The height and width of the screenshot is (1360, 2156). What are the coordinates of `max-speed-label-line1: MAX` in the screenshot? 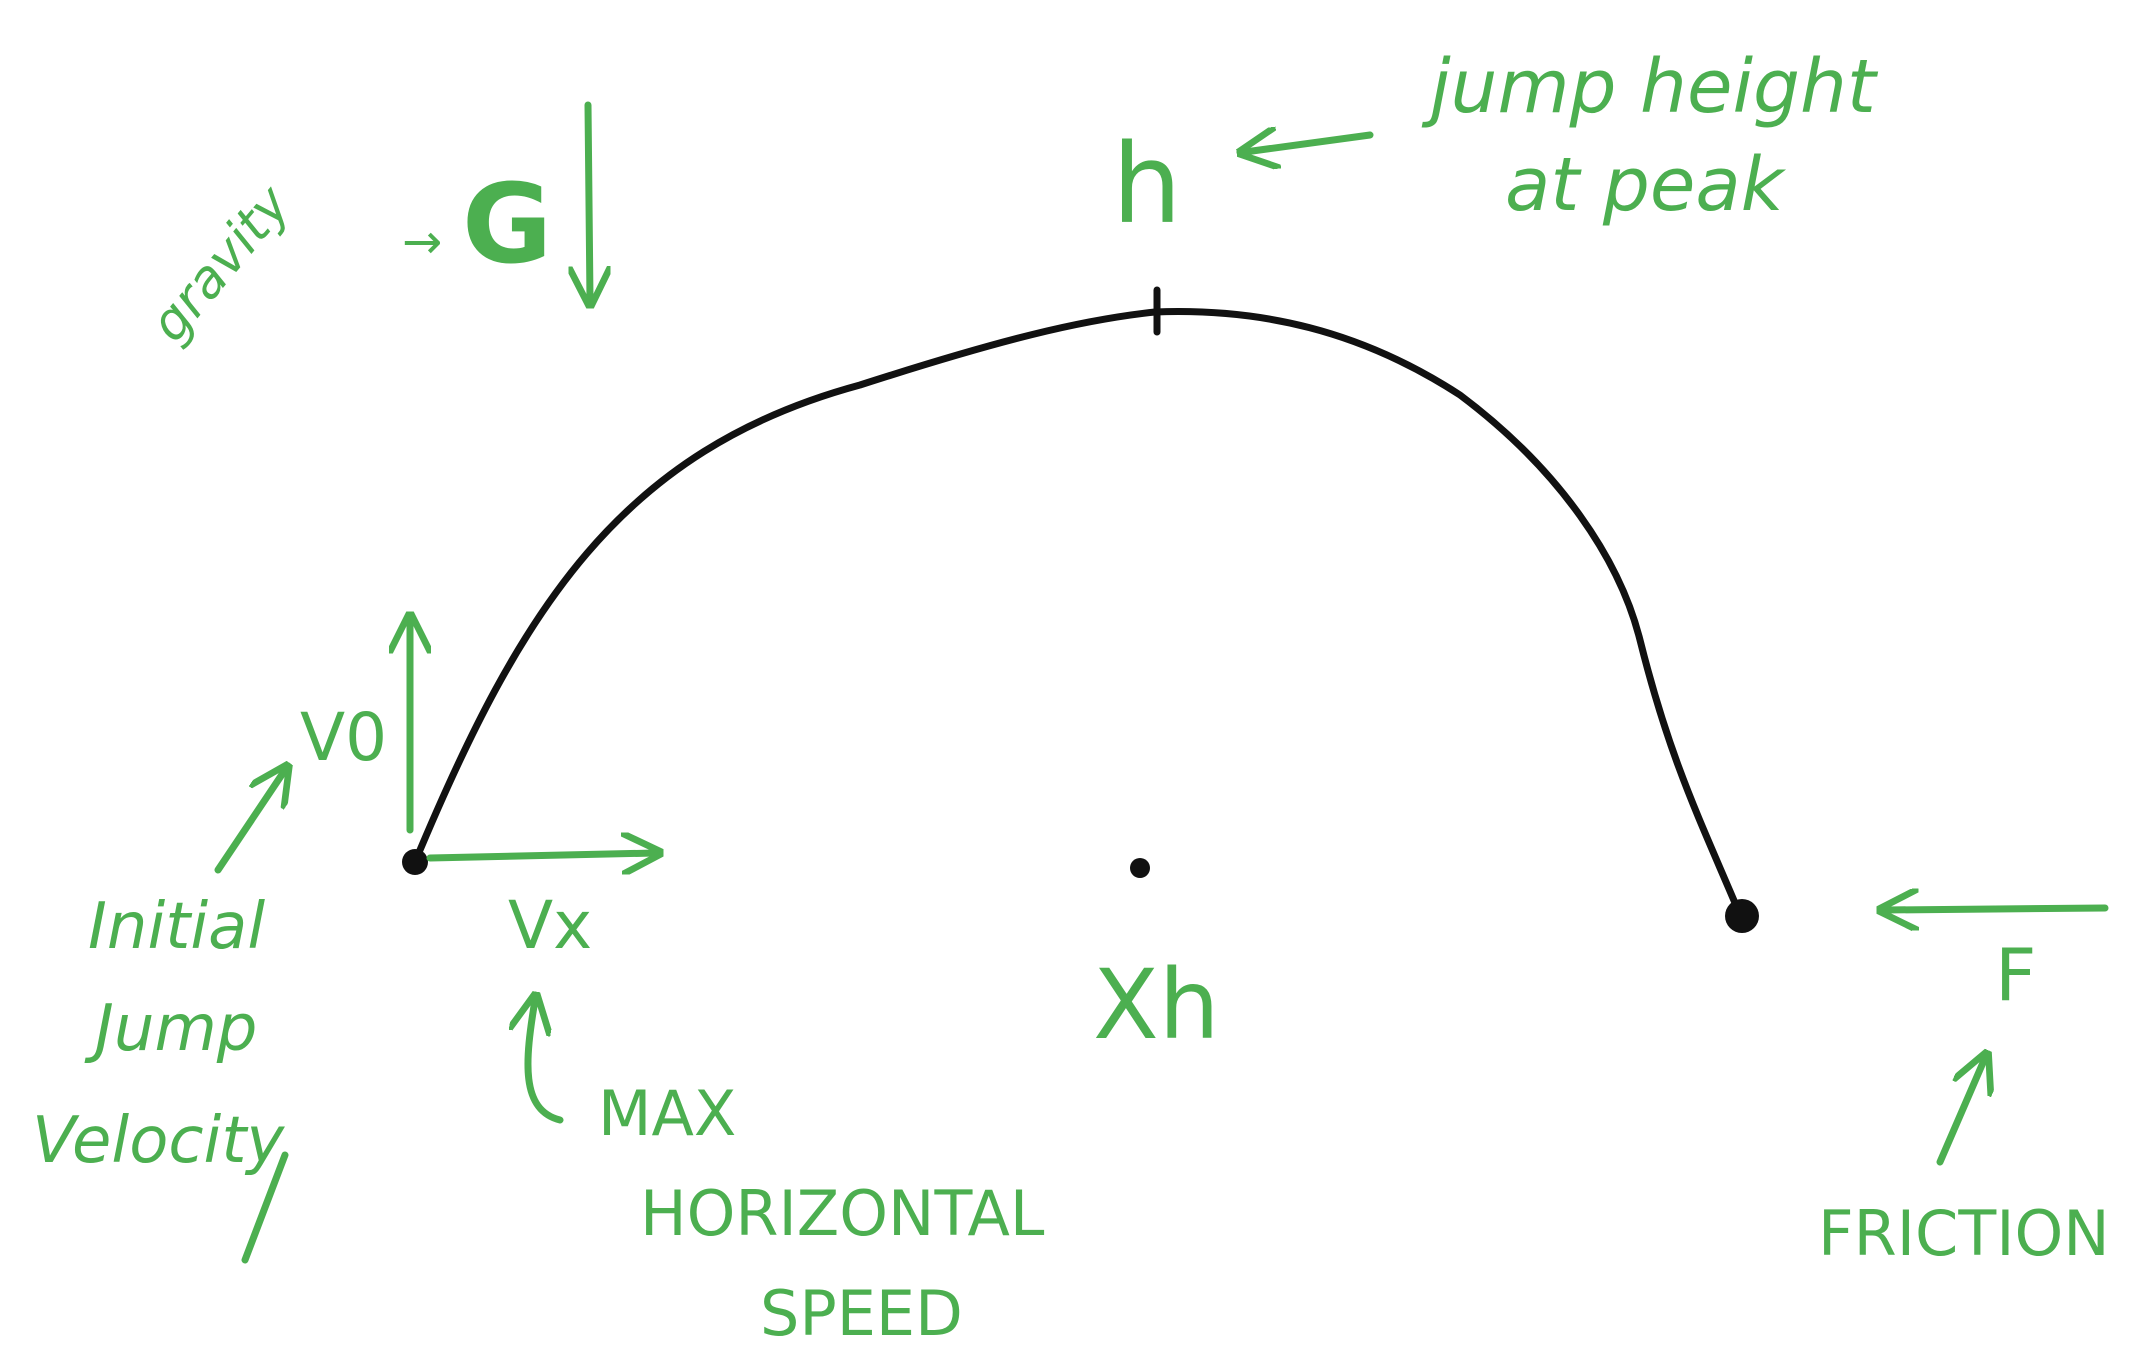 It's located at (667, 1113).